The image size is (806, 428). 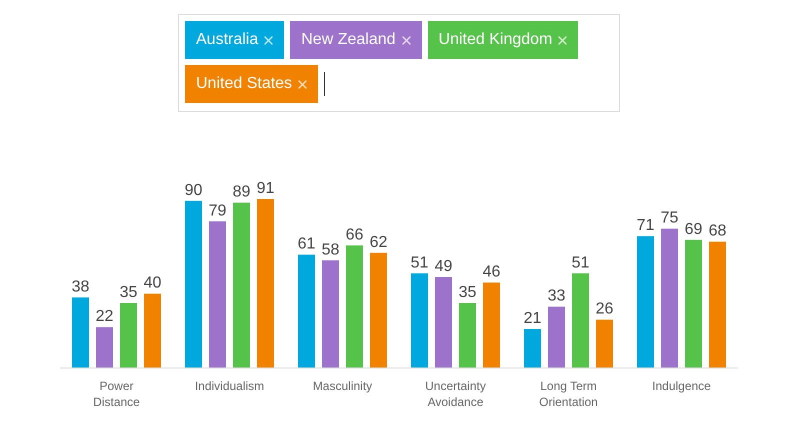 What do you see at coordinates (217, 211) in the screenshot?
I see `data-label: 79` at bounding box center [217, 211].